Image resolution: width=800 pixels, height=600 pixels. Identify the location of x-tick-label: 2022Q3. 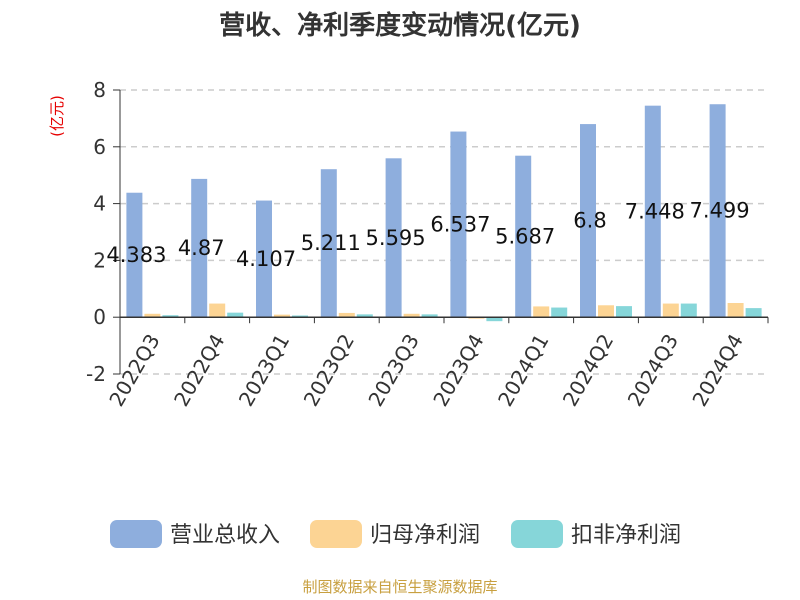
(134, 370).